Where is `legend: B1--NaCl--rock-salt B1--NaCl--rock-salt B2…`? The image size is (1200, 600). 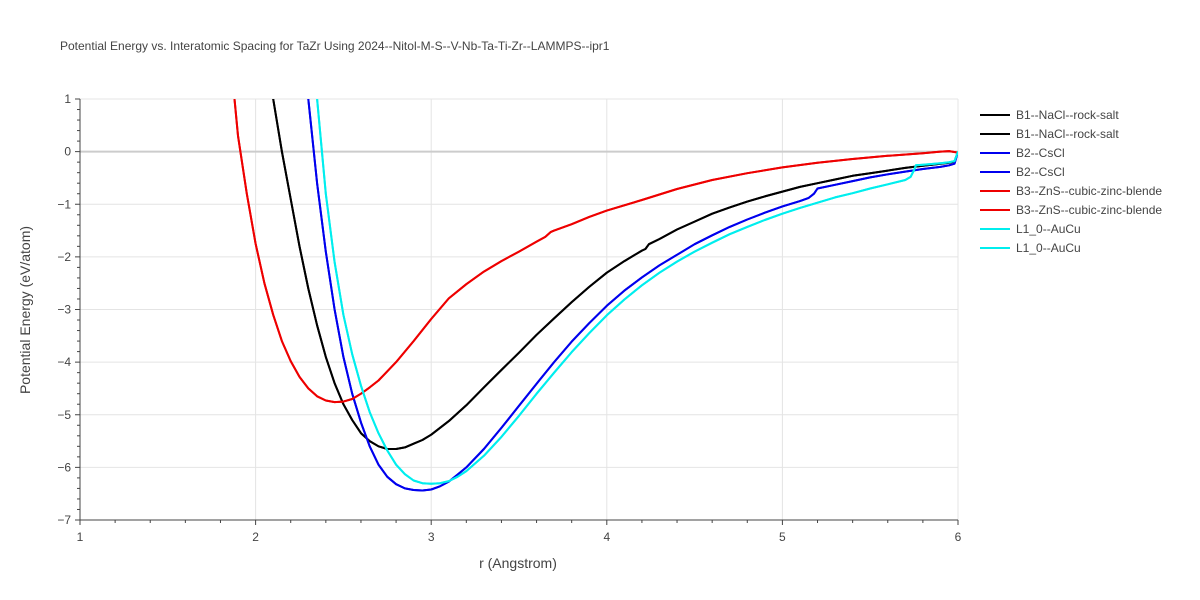
legend: B1--NaCl--rock-salt B1--NaCl--rock-salt B2… is located at coordinates (1071, 181).